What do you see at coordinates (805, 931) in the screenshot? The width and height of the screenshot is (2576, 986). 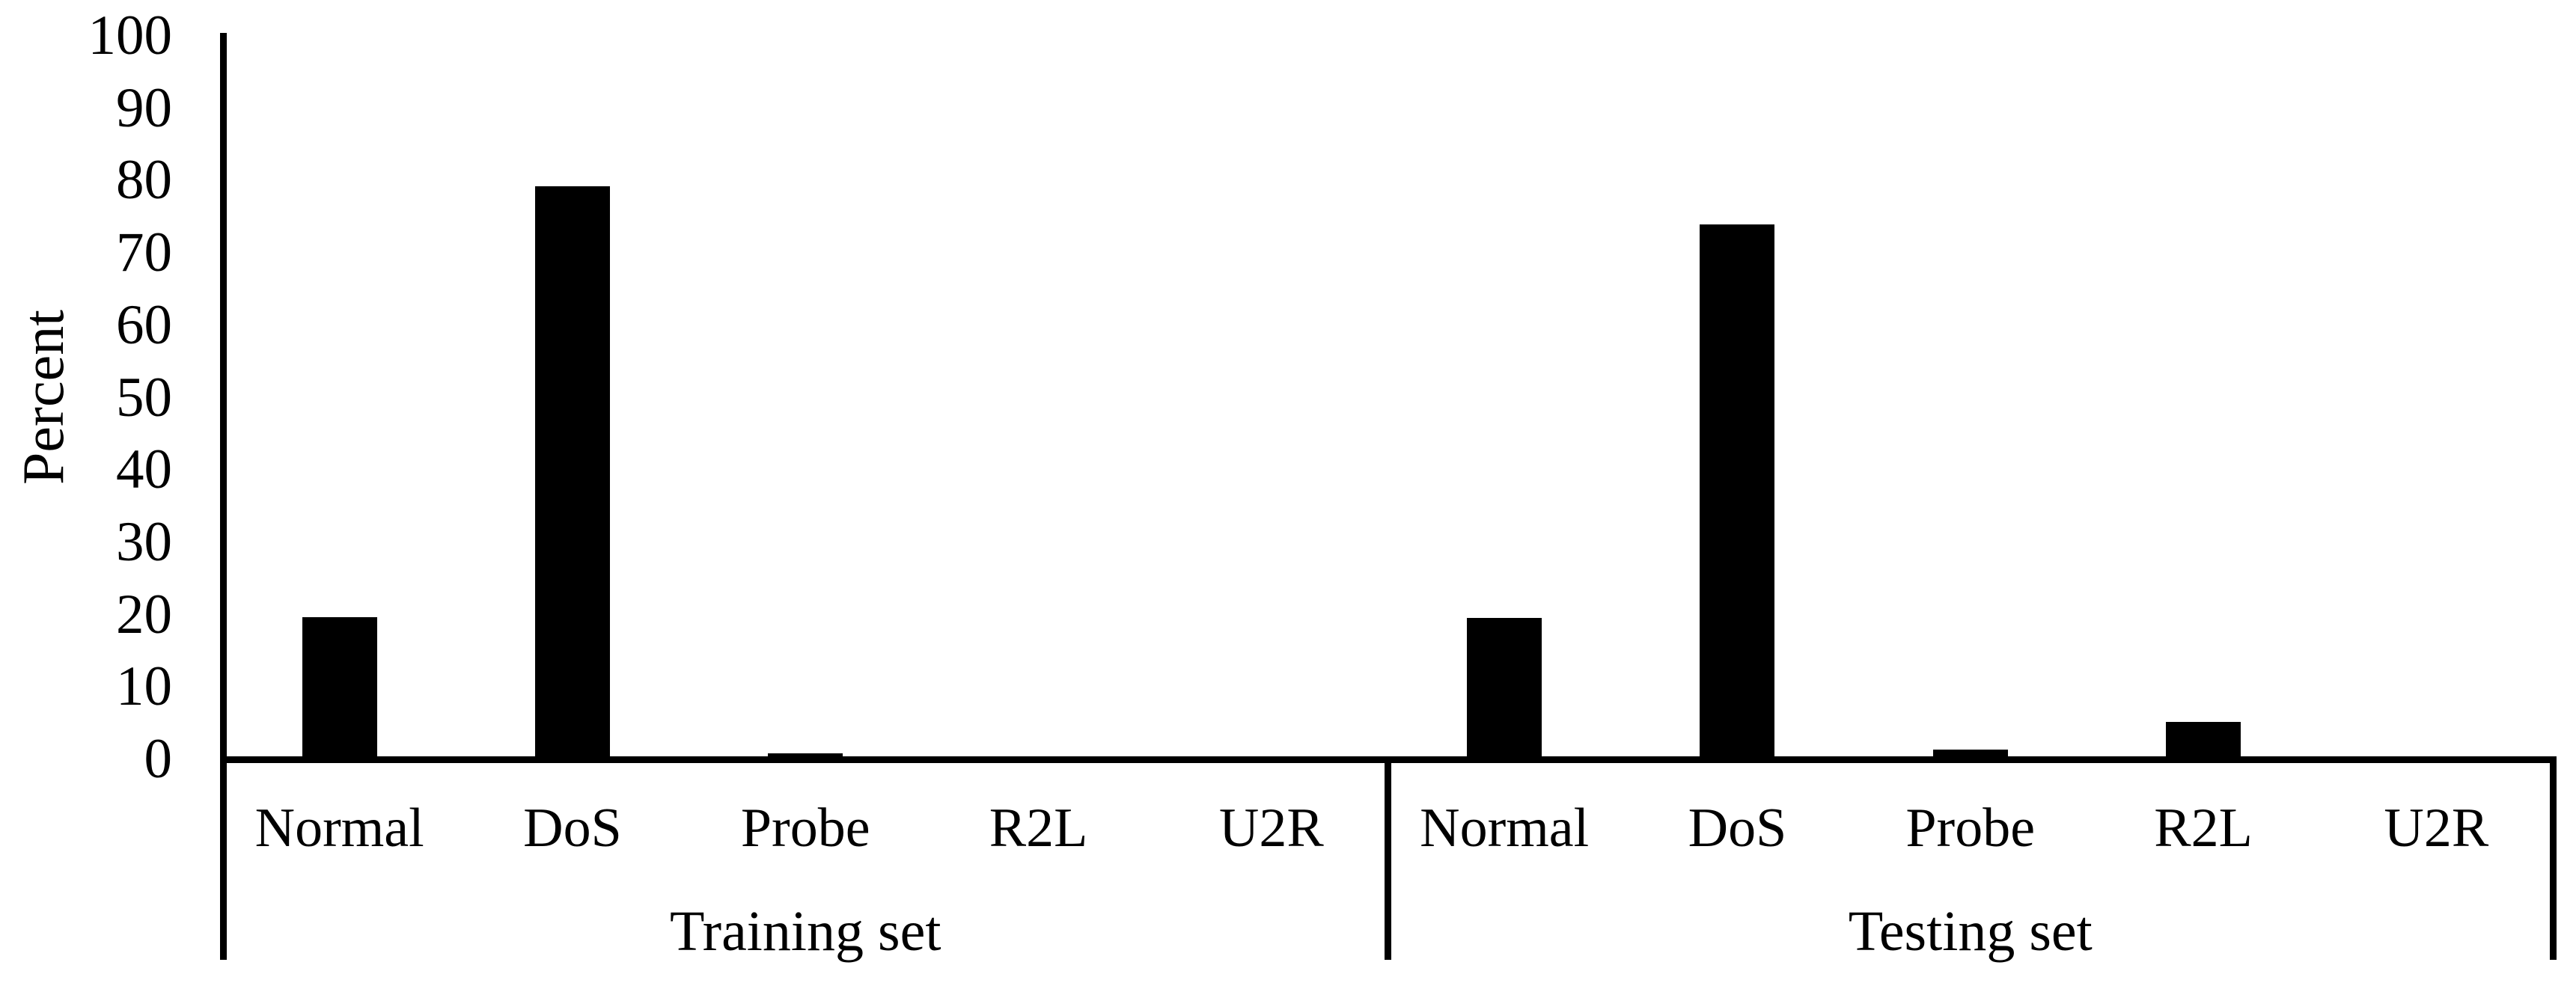 I see `group-label-training-set: Training set` at bounding box center [805, 931].